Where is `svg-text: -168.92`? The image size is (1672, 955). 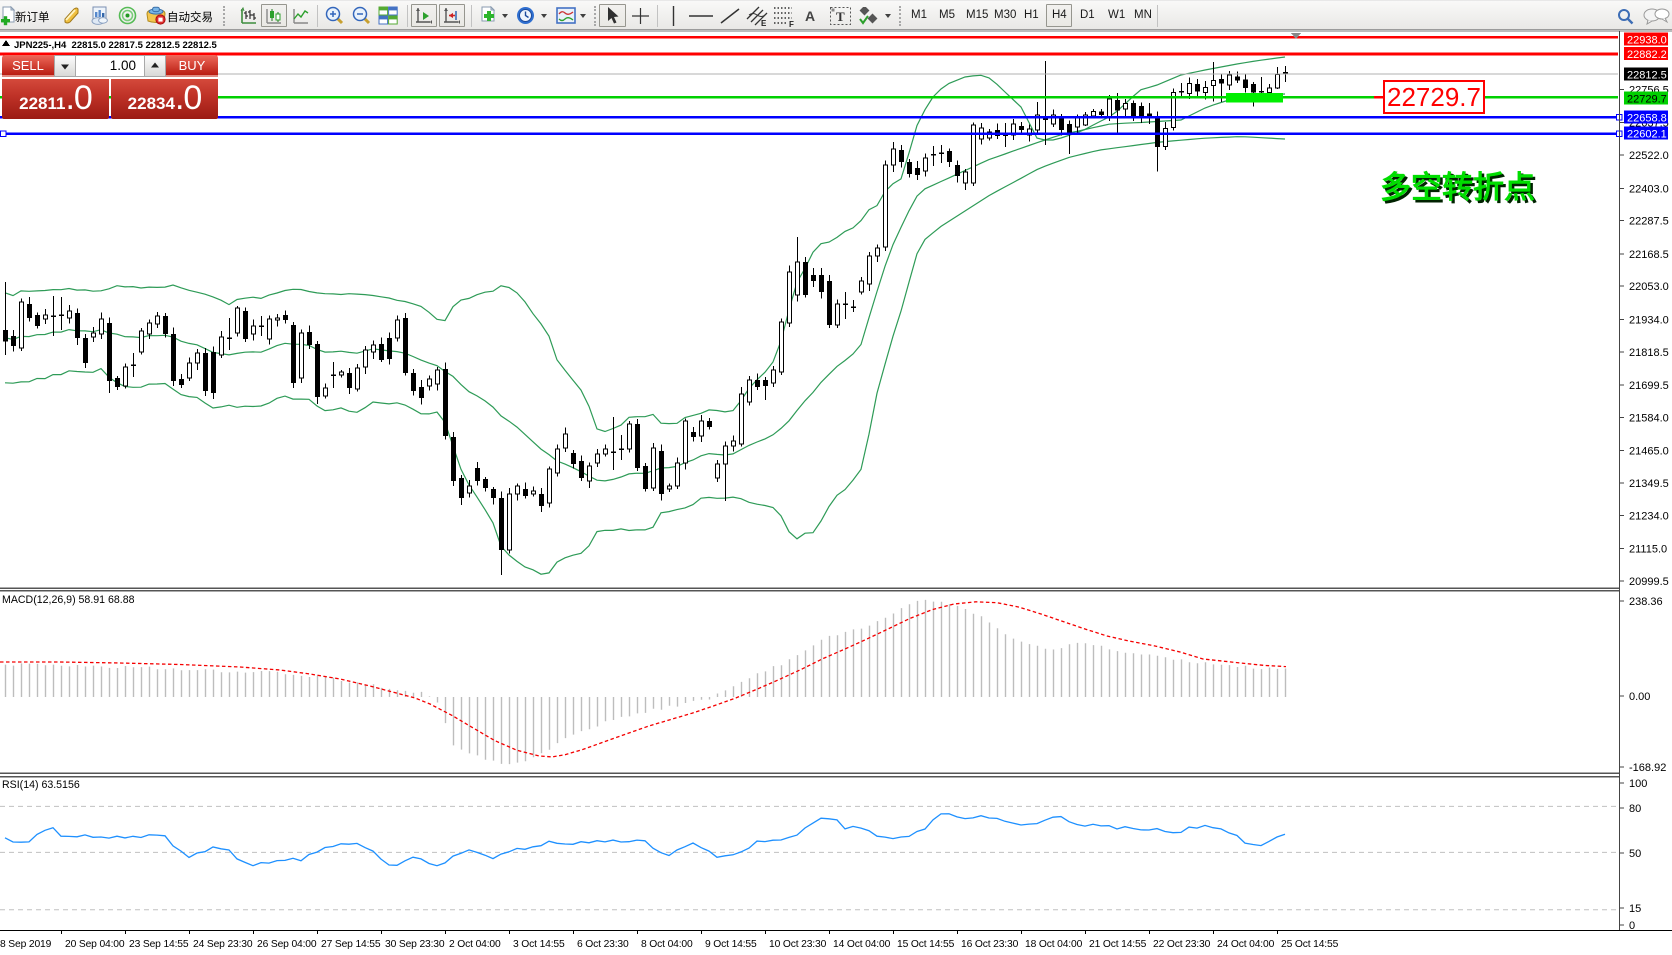 svg-text: -168.92 is located at coordinates (1647, 768).